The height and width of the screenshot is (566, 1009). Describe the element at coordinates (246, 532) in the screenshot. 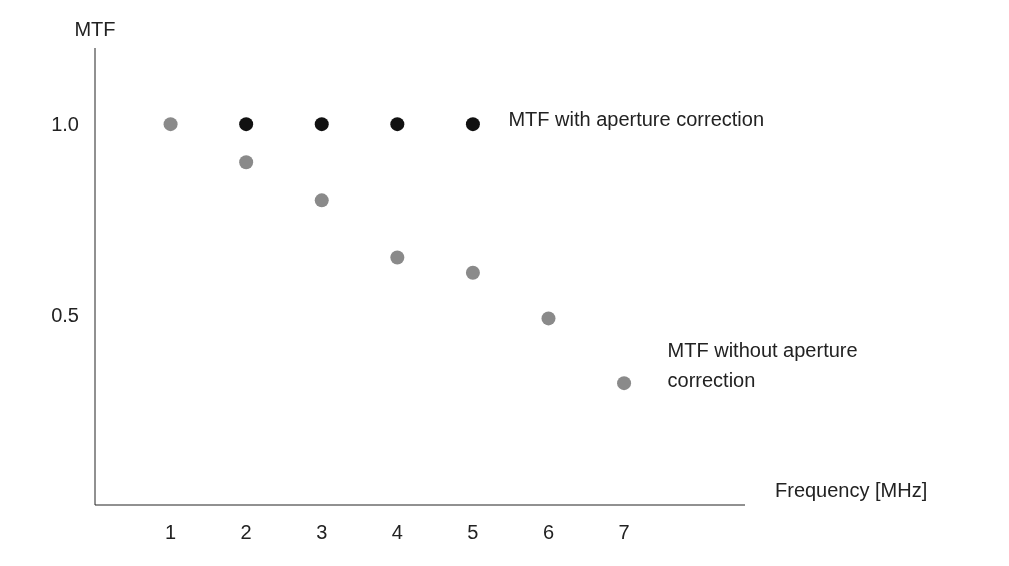

I see `x-tick-label: 2` at that location.